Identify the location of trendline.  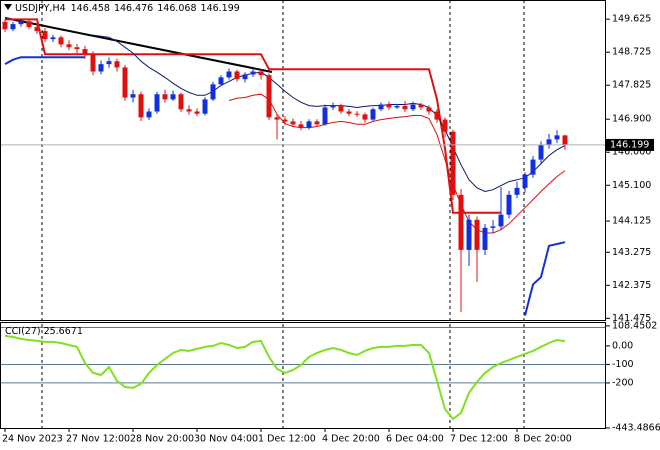
(138, 45).